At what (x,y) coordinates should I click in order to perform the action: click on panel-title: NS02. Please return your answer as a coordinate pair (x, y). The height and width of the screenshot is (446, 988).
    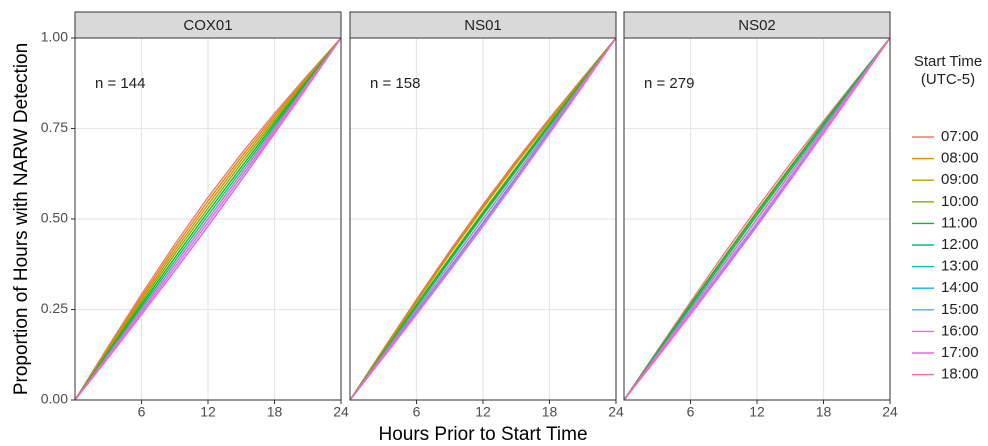
    Looking at the image, I should click on (757, 25).